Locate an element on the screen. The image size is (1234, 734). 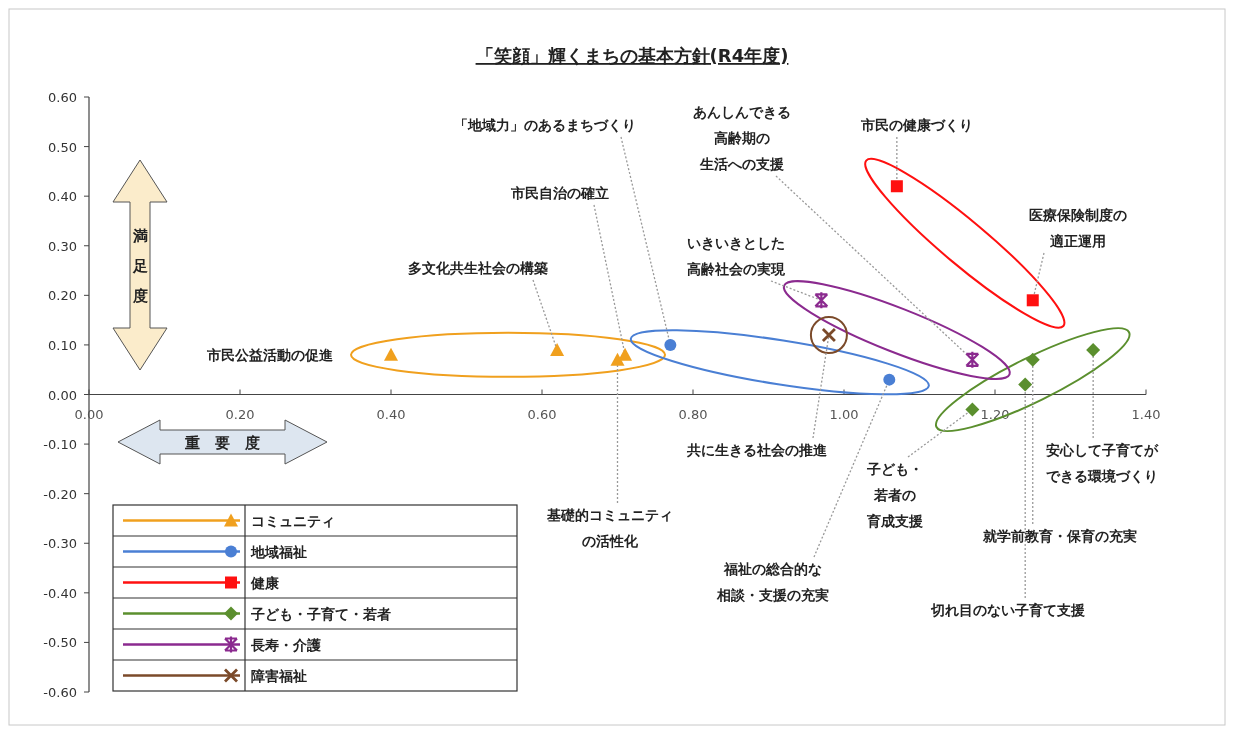
annotation: 福祉の総合的な相談・支援の充実 is located at coordinates (772, 582).